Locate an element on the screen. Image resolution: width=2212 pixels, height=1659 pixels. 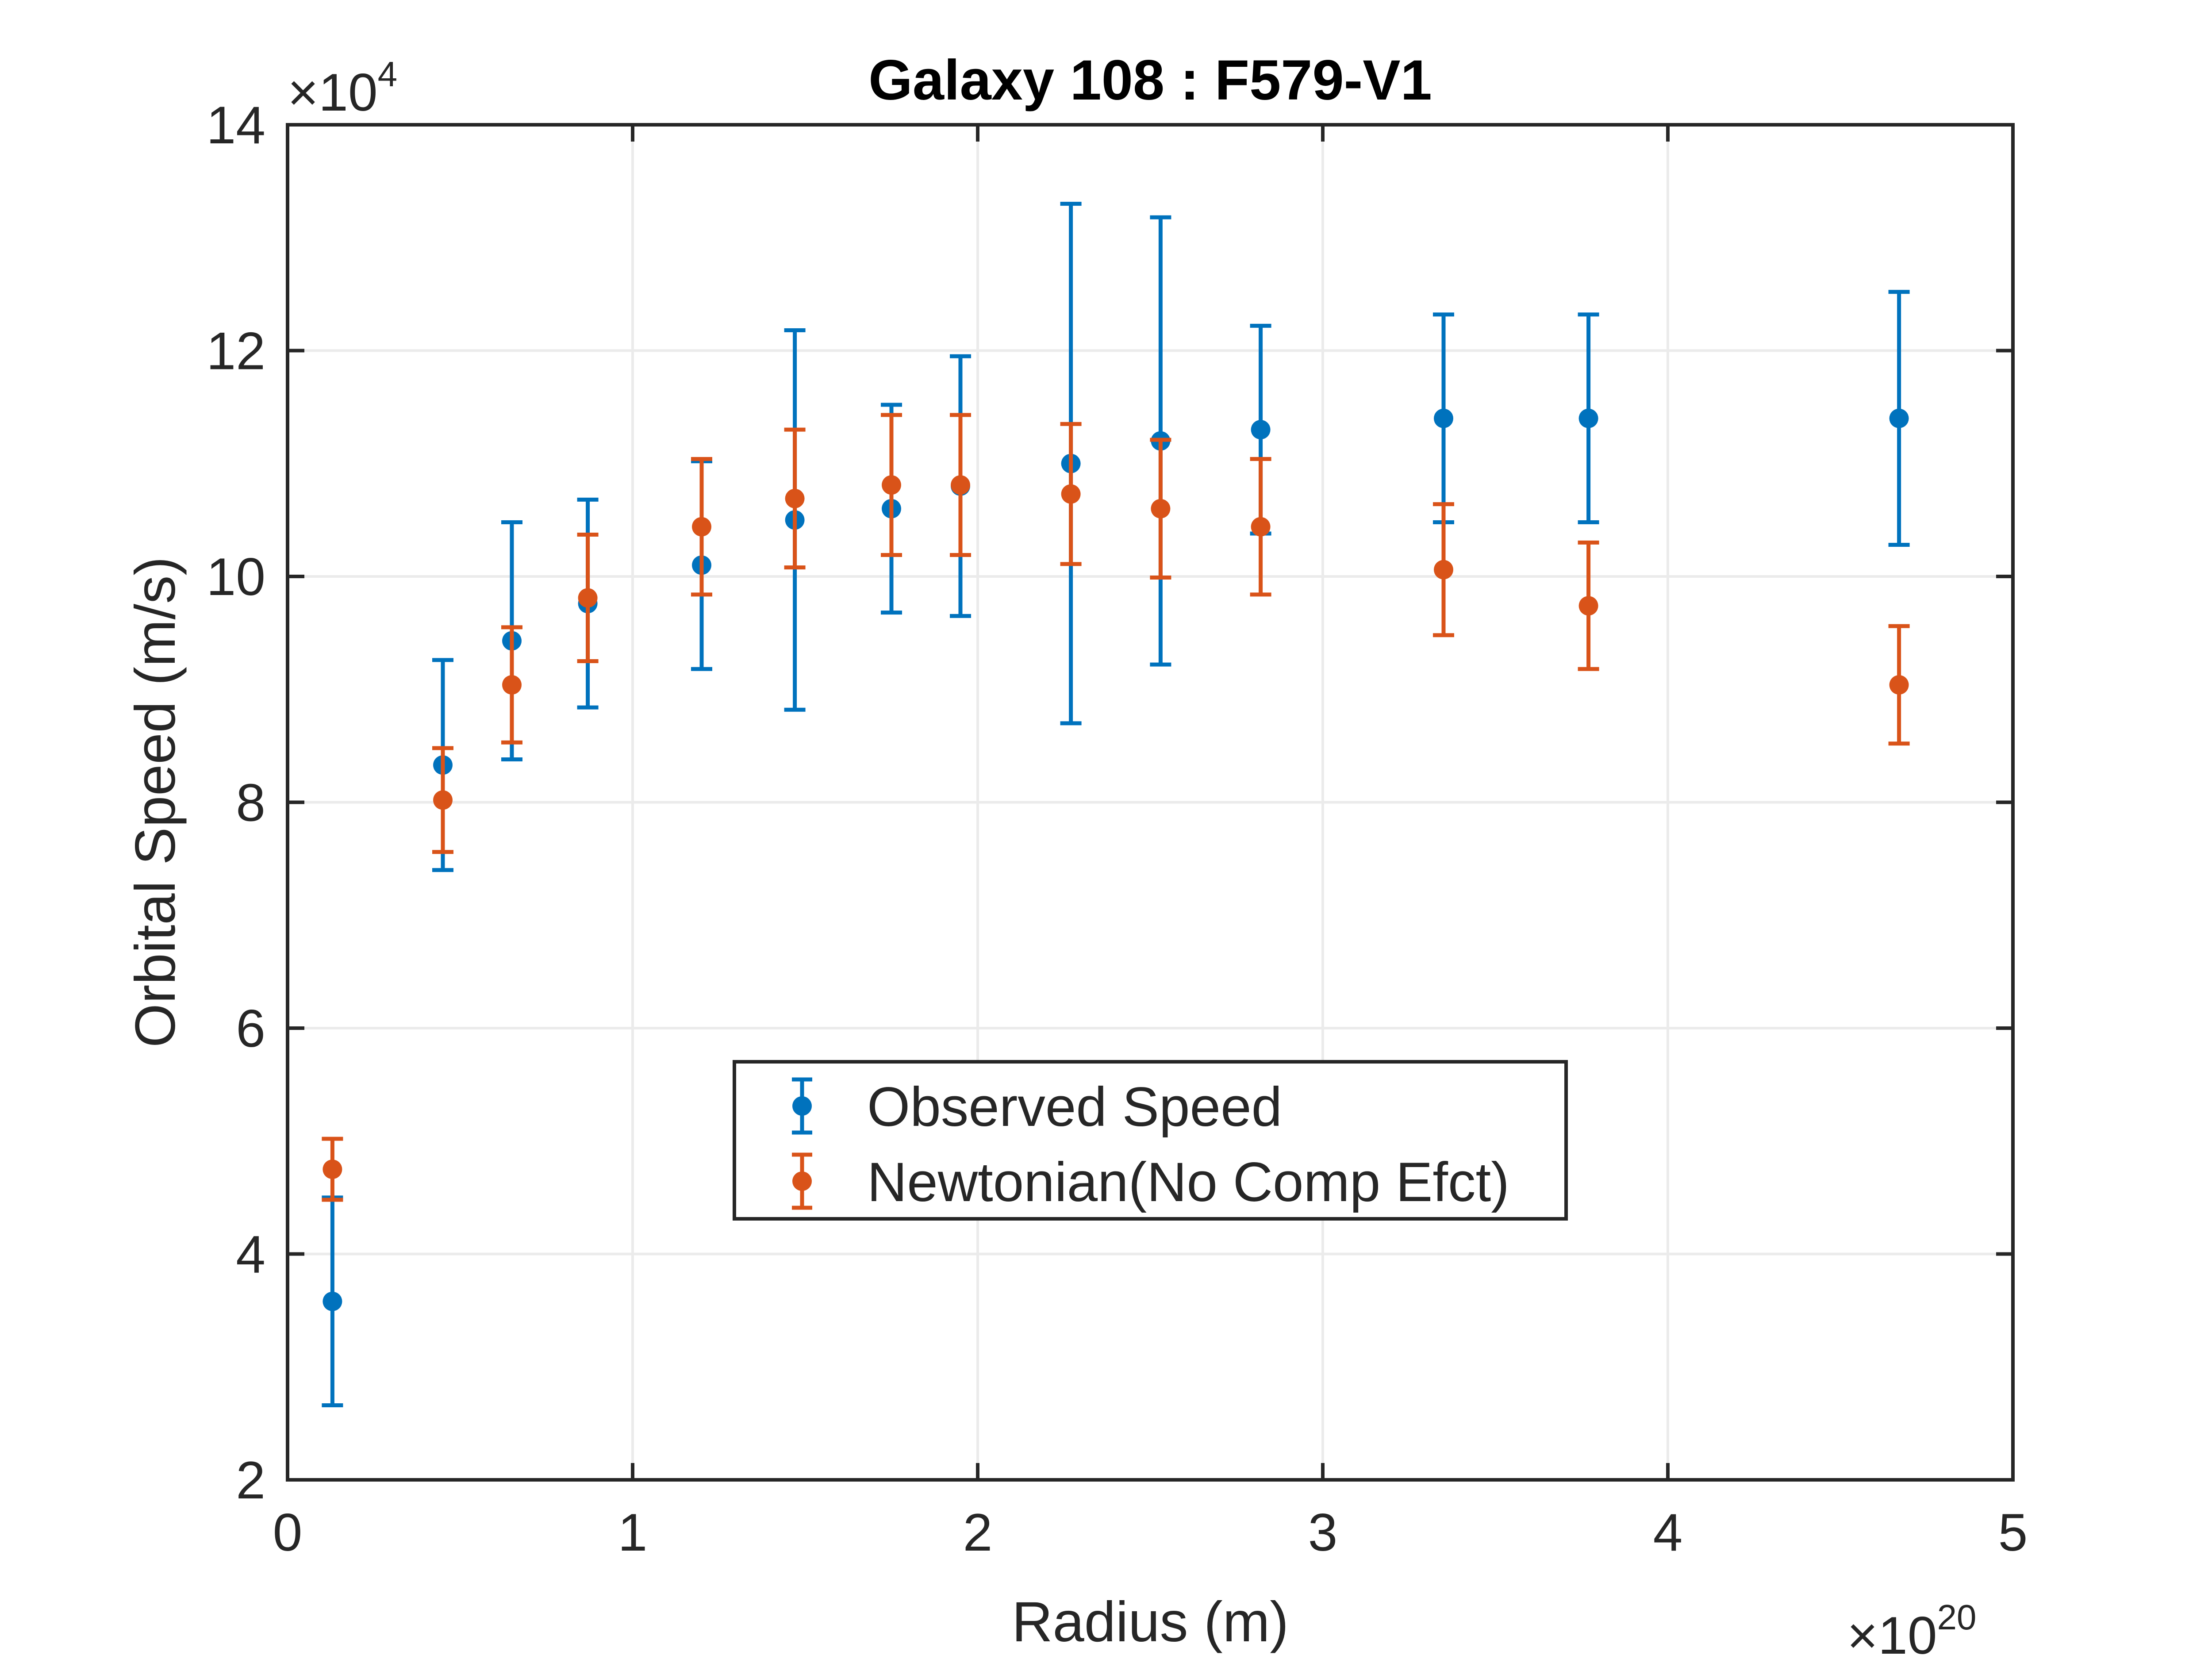
x-exponent-power: 20 is located at coordinates (1957, 1617).